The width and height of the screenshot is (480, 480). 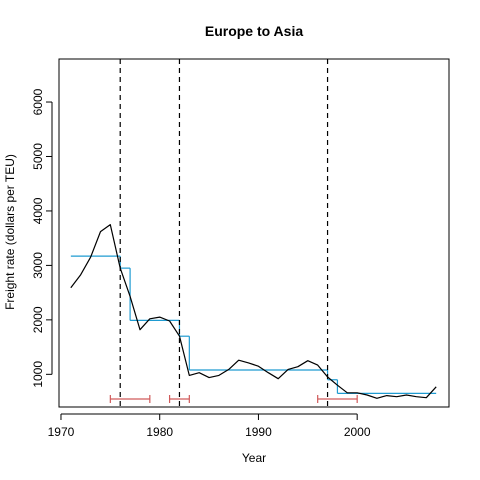 I want to click on y-tick-label: 4000, so click(x=38, y=210).